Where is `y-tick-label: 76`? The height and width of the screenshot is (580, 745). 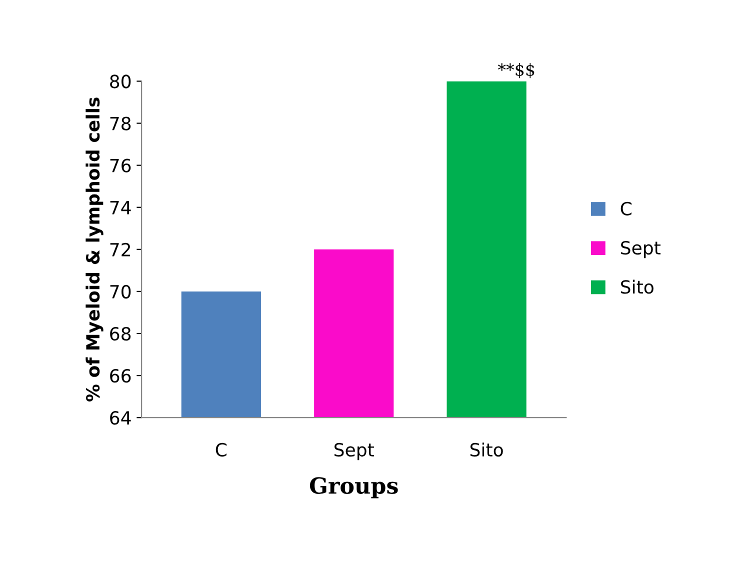 y-tick-label: 76 is located at coordinates (120, 165).